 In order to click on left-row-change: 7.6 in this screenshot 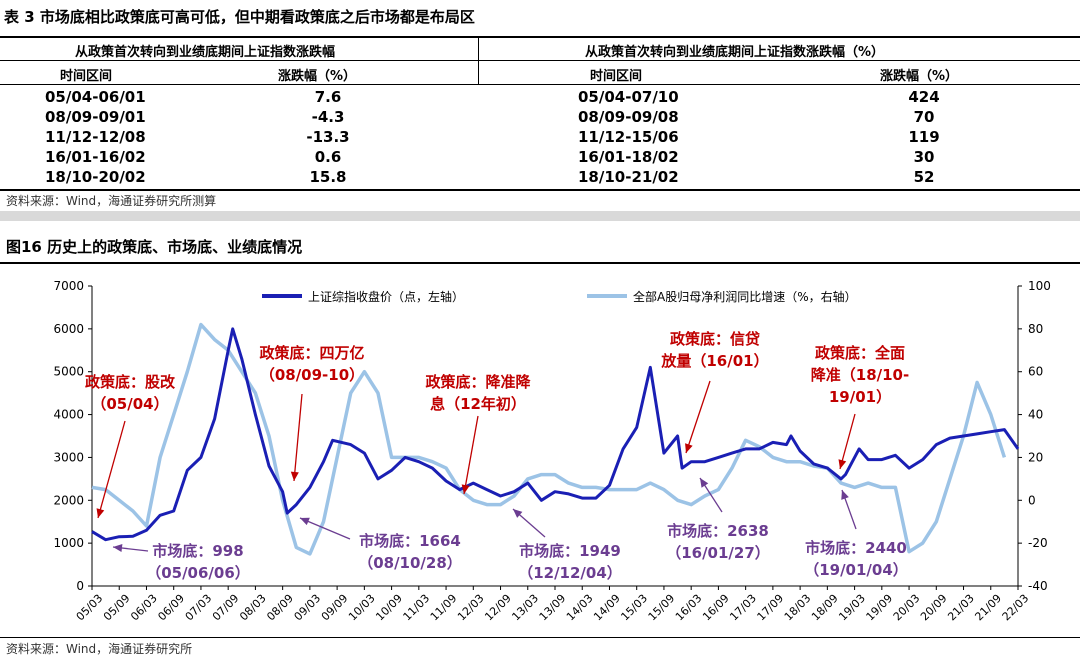, I will do `click(328, 97)`.